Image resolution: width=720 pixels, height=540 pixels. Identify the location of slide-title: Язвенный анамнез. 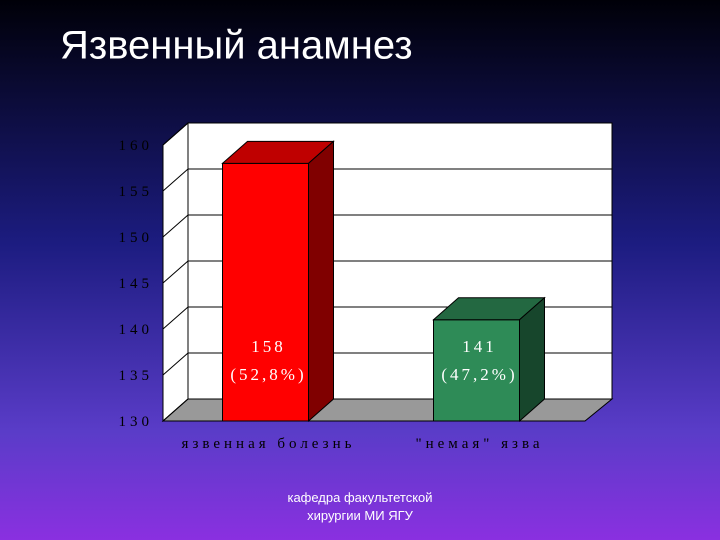
(236, 46).